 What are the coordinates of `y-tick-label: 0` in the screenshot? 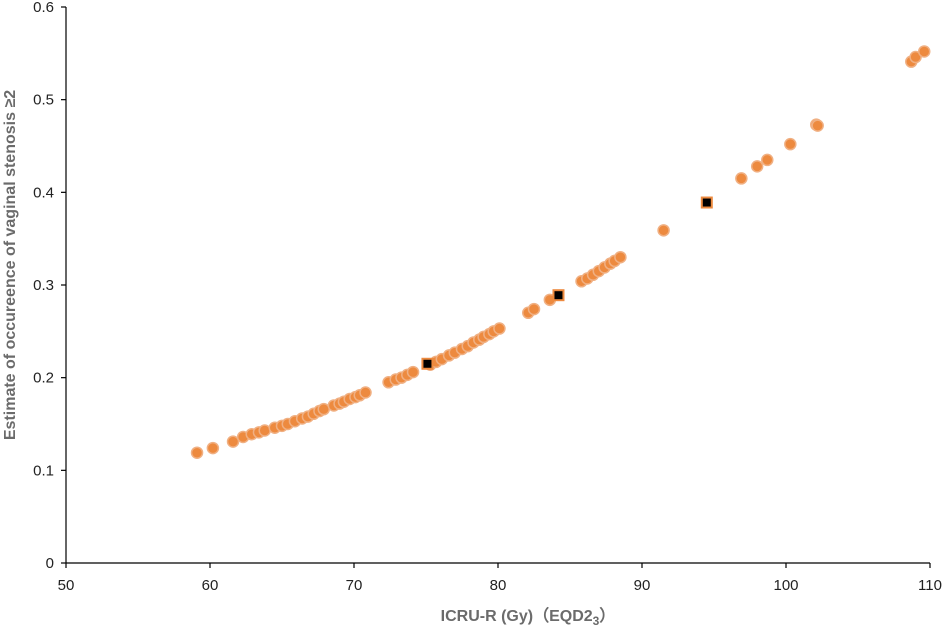 It's located at (50, 563).